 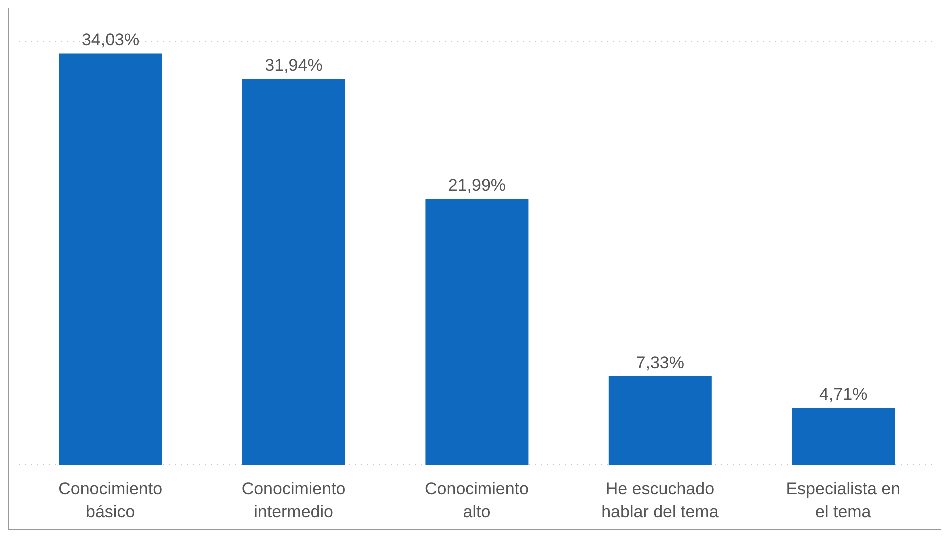 What do you see at coordinates (843, 500) in the screenshot?
I see `x-tick-label: Especialista en el tema` at bounding box center [843, 500].